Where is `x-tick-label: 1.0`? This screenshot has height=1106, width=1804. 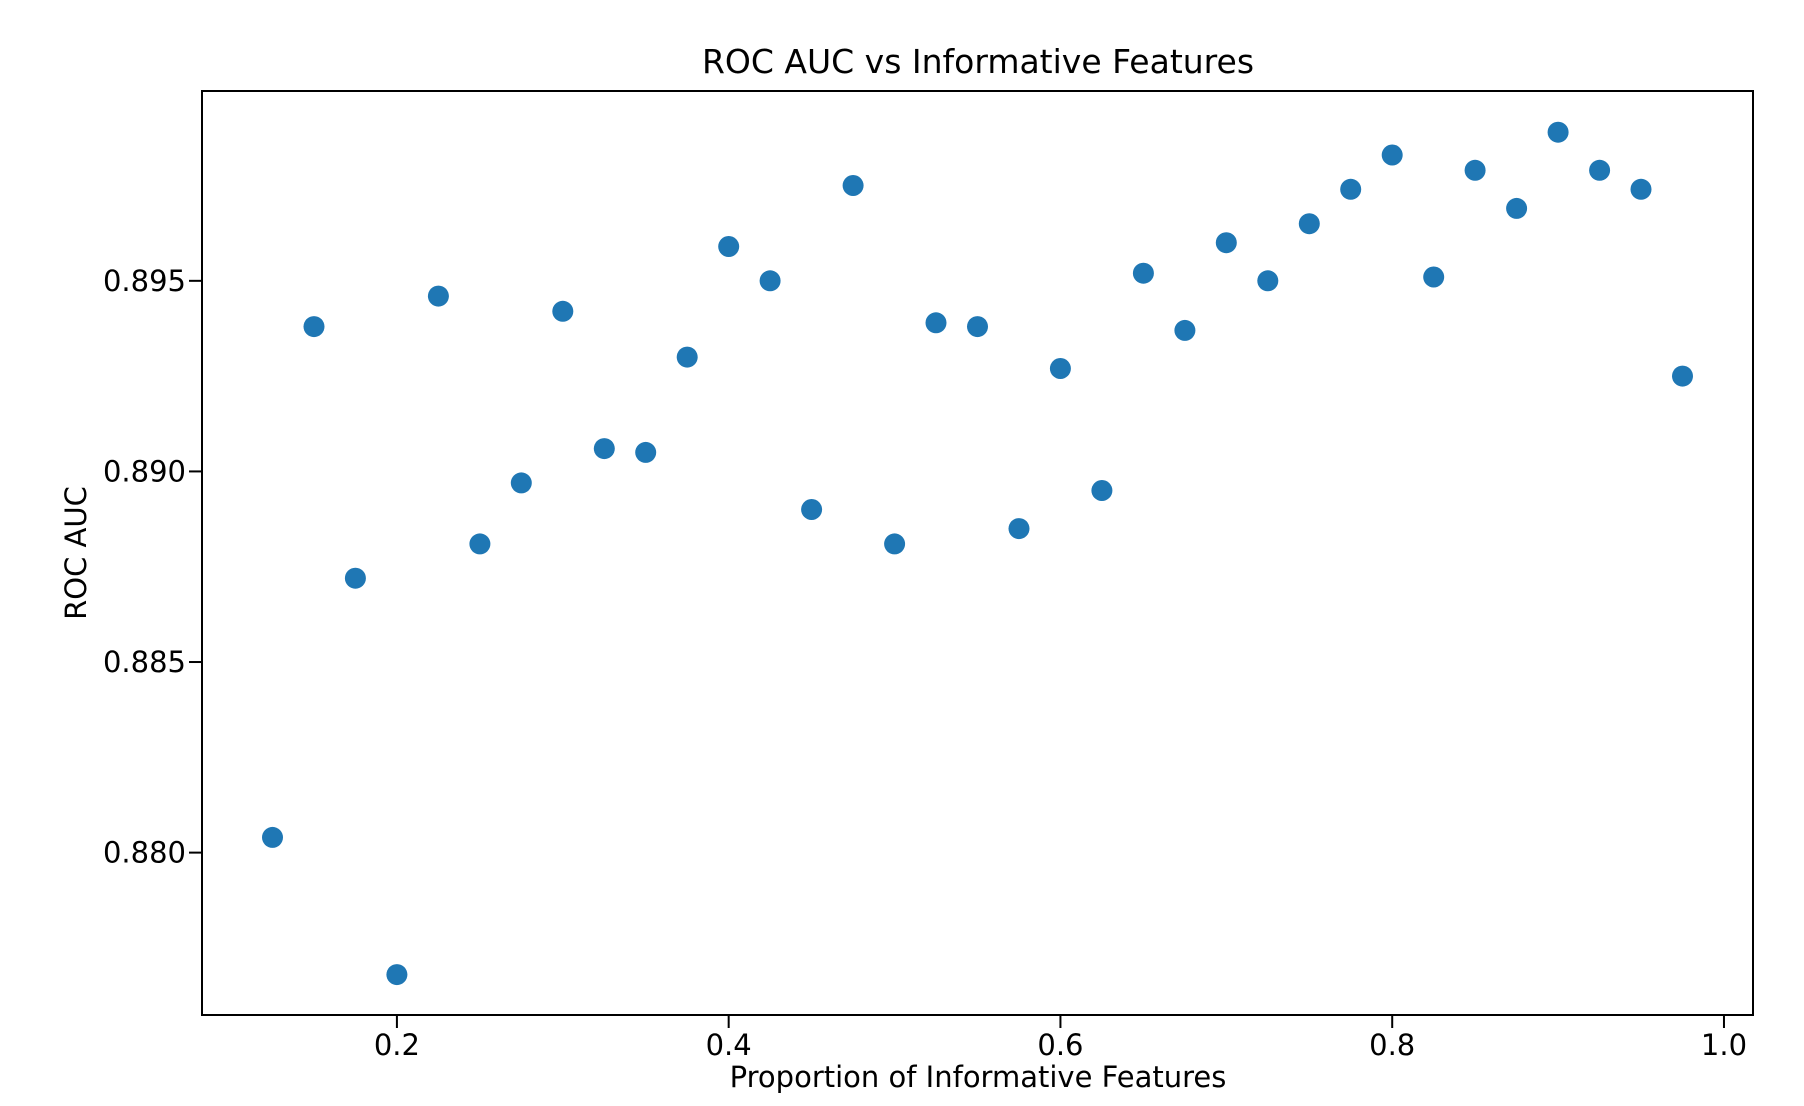
x-tick-label: 1.0 is located at coordinates (1724, 1045).